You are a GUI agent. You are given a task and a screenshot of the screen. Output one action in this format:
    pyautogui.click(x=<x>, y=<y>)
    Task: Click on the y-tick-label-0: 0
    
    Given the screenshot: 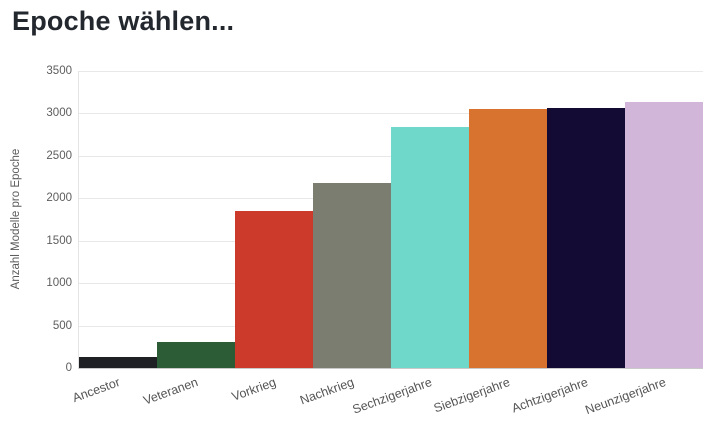 What is the action you would take?
    pyautogui.click(x=68, y=368)
    